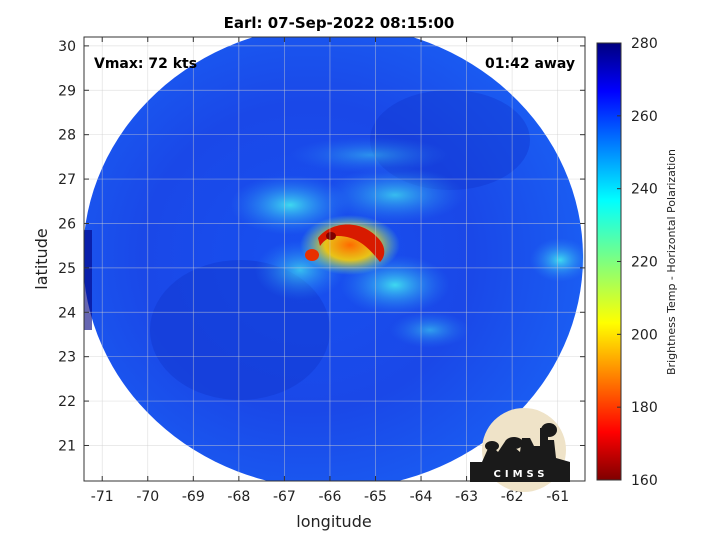 This screenshot has height=540, width=720. What do you see at coordinates (644, 263) in the screenshot?
I see `colorbar-tick-label: 220` at bounding box center [644, 263].